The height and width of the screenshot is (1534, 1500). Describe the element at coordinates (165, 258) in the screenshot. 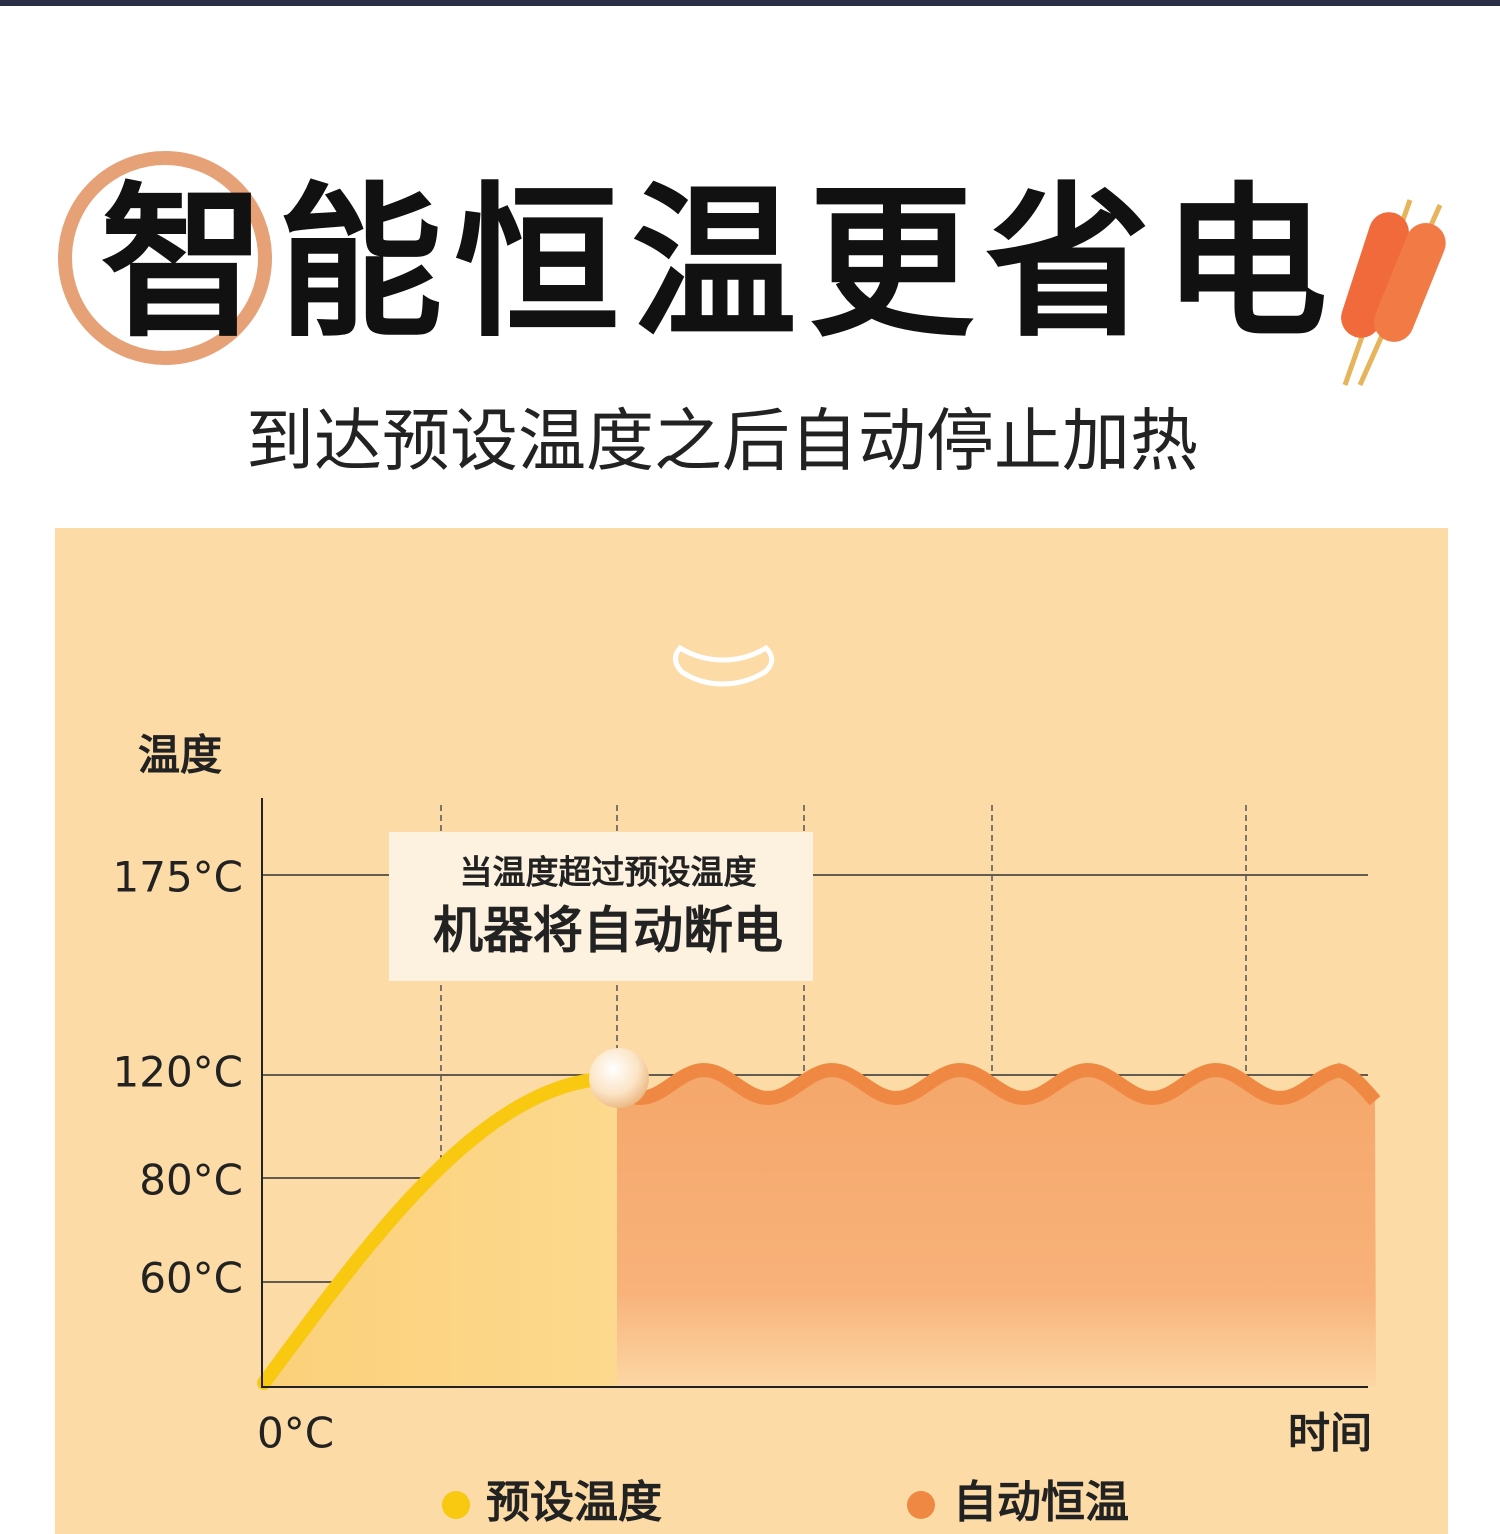

I see `brush-circle` at that location.